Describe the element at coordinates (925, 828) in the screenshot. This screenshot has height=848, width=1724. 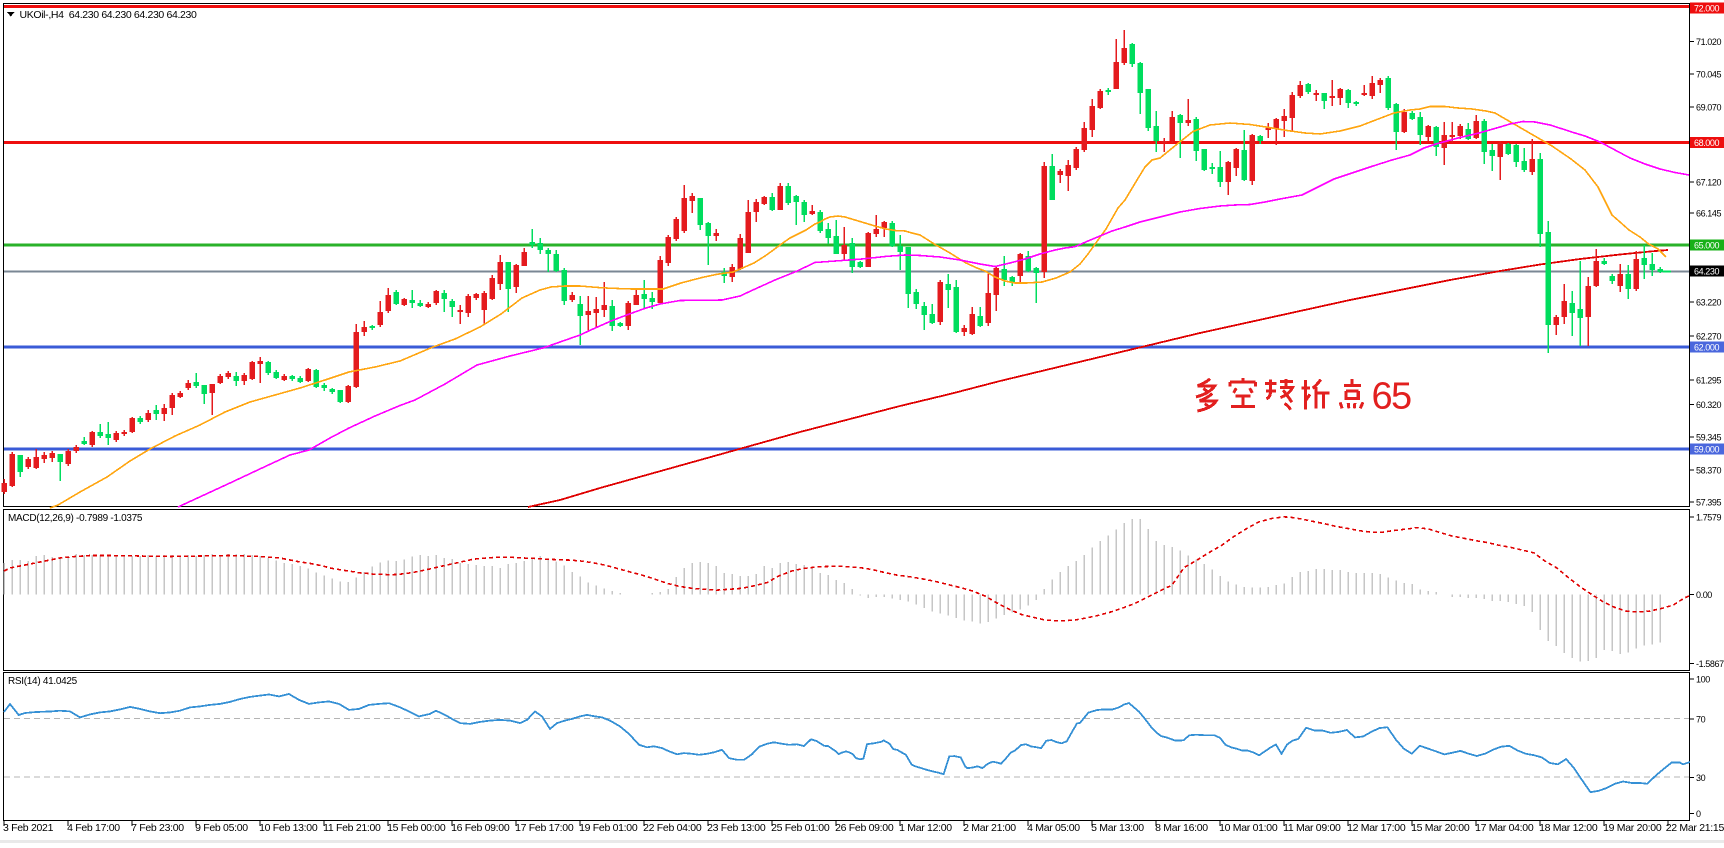
I see `svg-text: 1 Mar 12:00` at that location.